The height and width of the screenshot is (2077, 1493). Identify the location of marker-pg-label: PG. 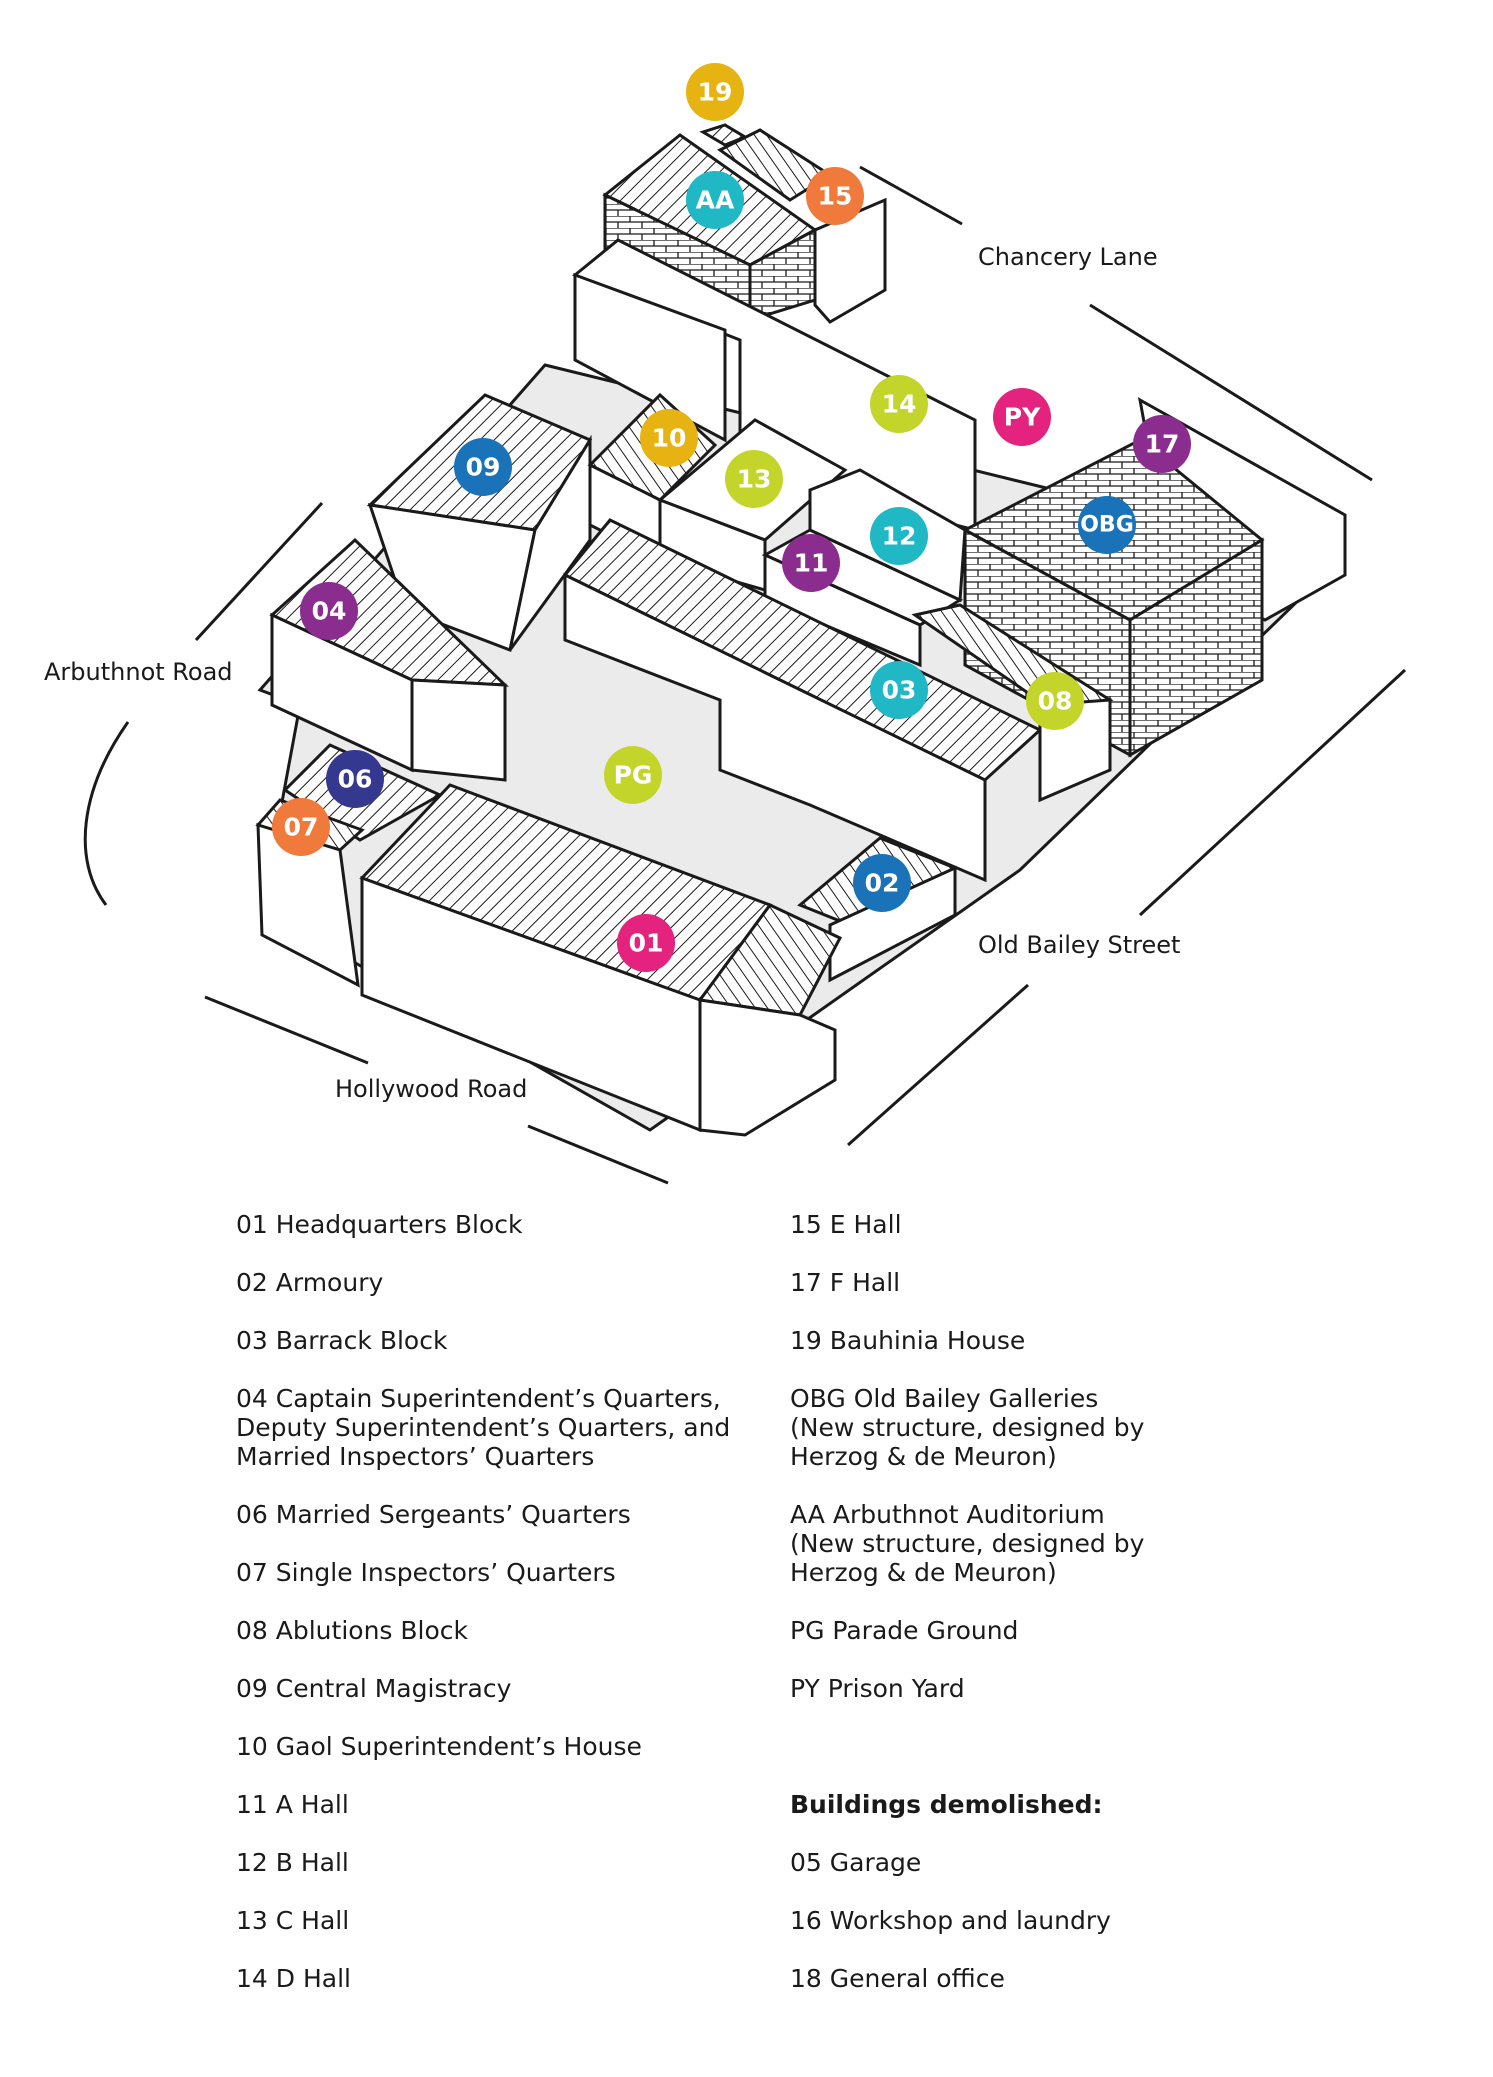
(633, 775).